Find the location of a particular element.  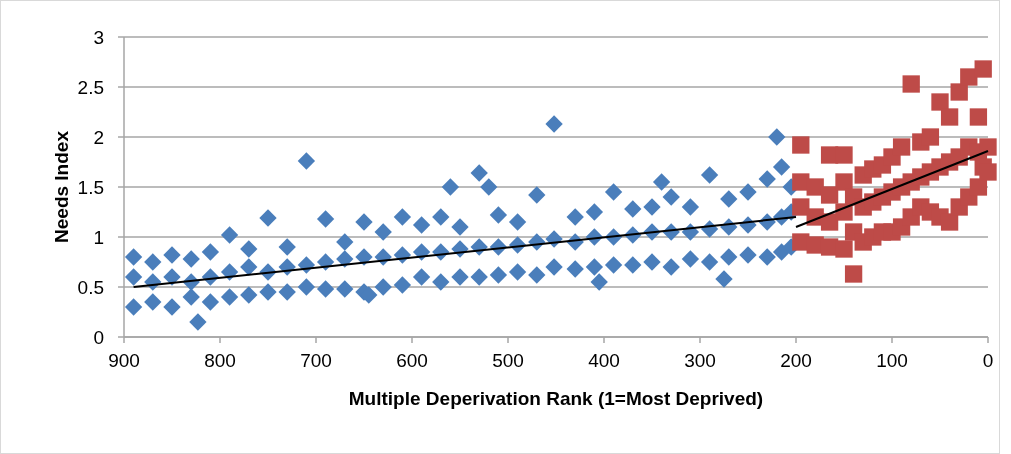

y-tick-label: 3 is located at coordinates (98, 37).